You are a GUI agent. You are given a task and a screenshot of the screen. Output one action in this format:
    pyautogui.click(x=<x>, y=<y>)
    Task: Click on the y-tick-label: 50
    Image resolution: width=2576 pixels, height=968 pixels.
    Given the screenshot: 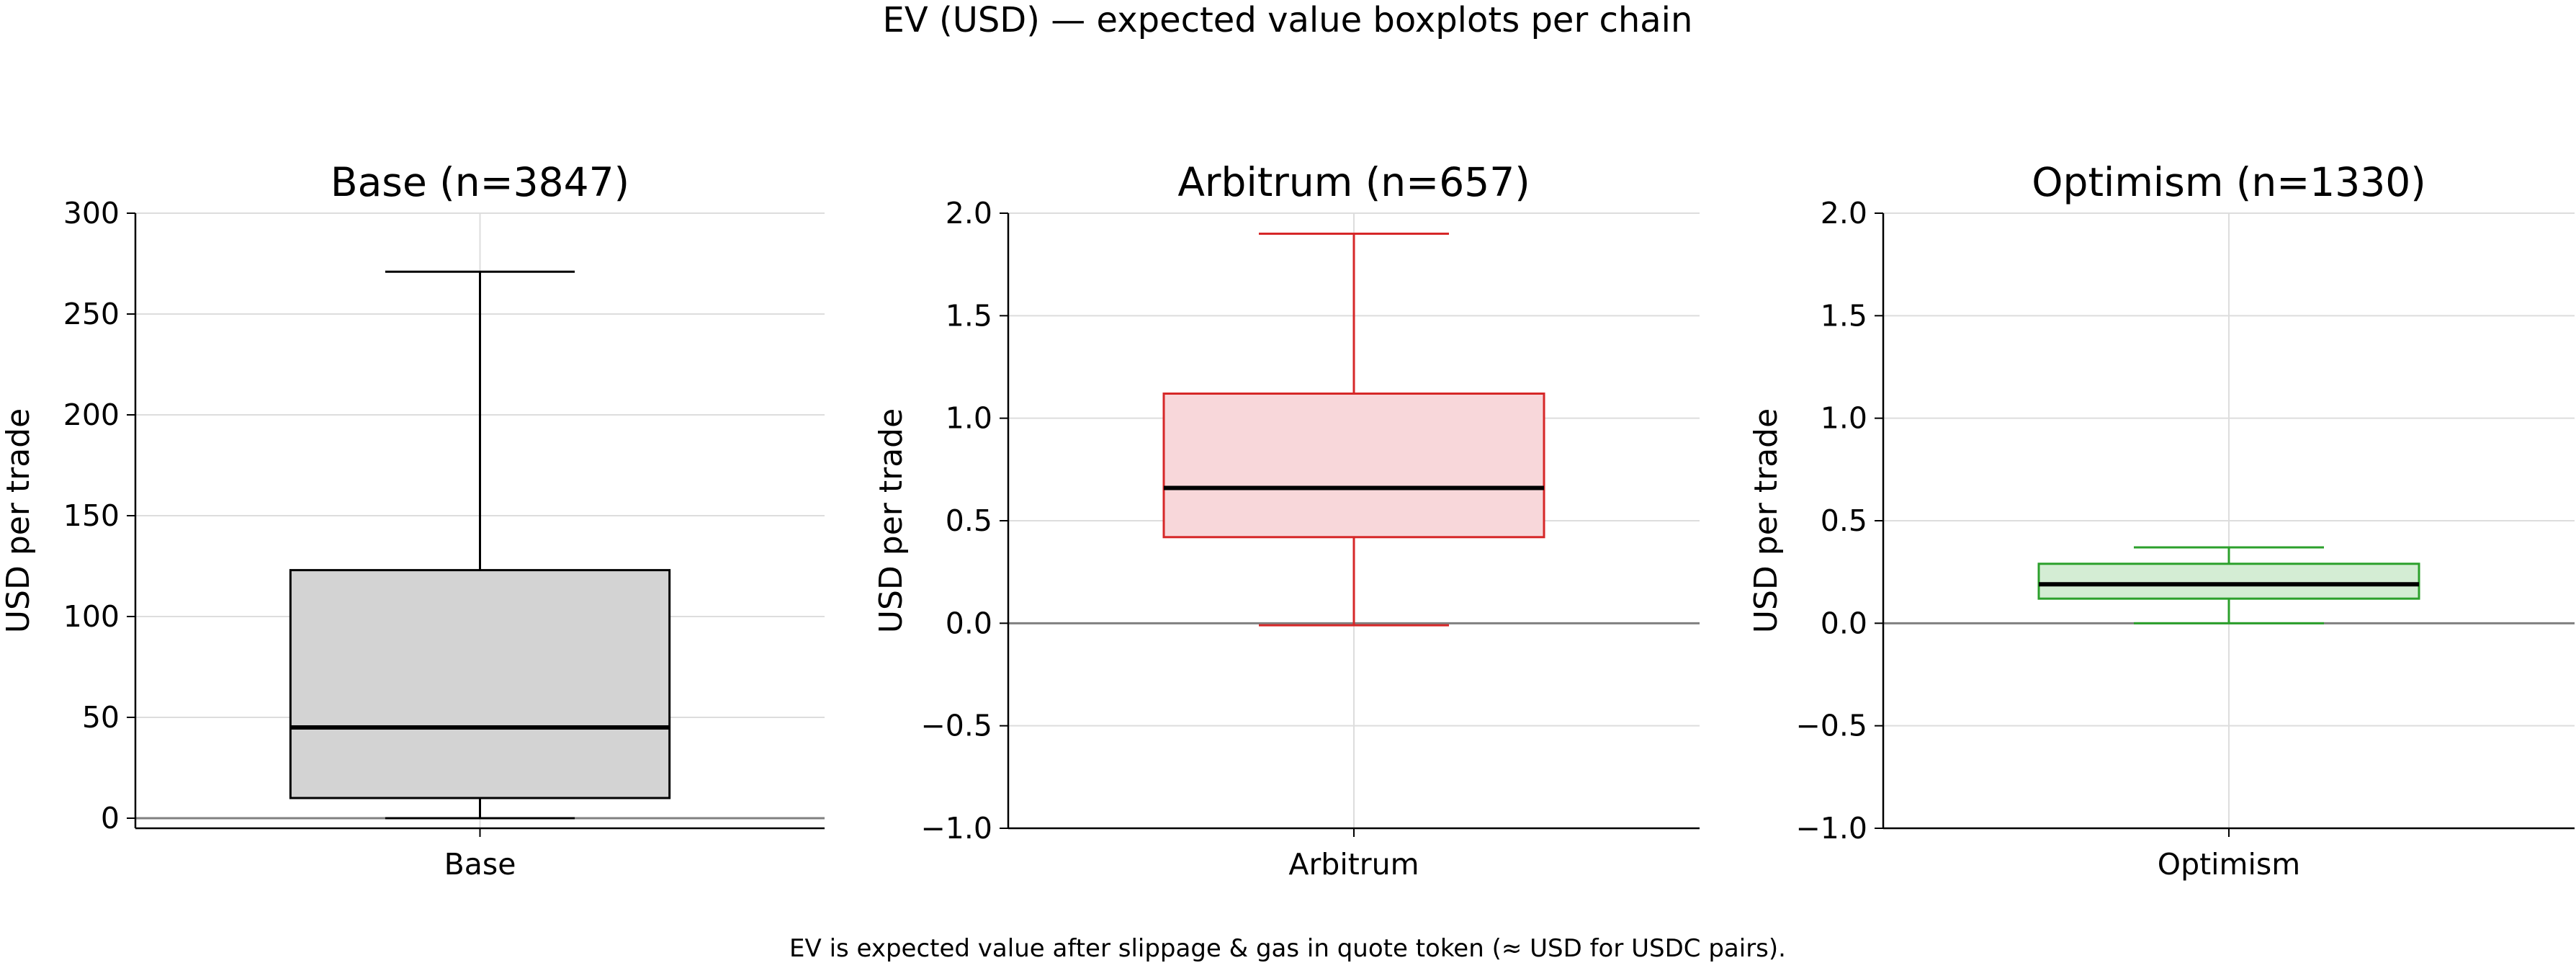 What is the action you would take?
    pyautogui.click(x=101, y=717)
    